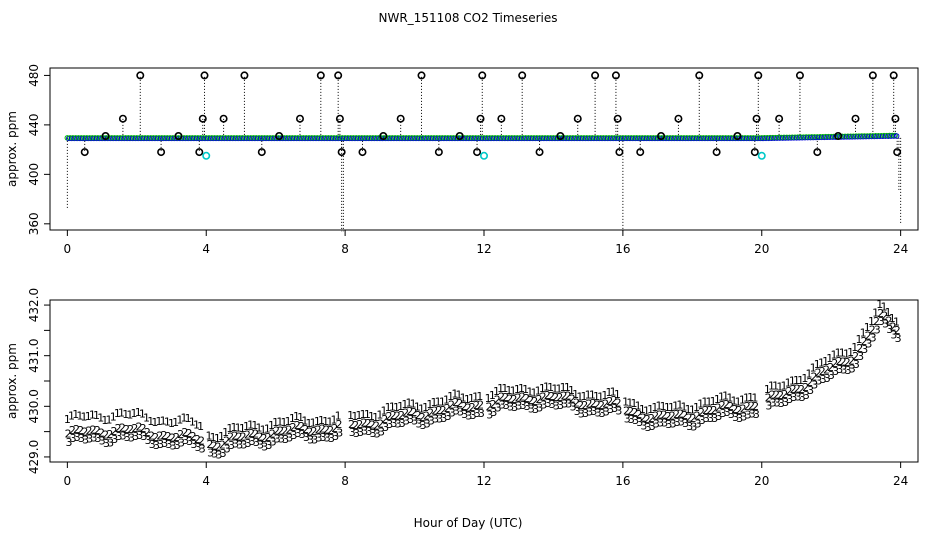 This screenshot has height=540, width=936. Describe the element at coordinates (12, 149) in the screenshot. I see `top-y-axis-label: approx. ppm` at that location.